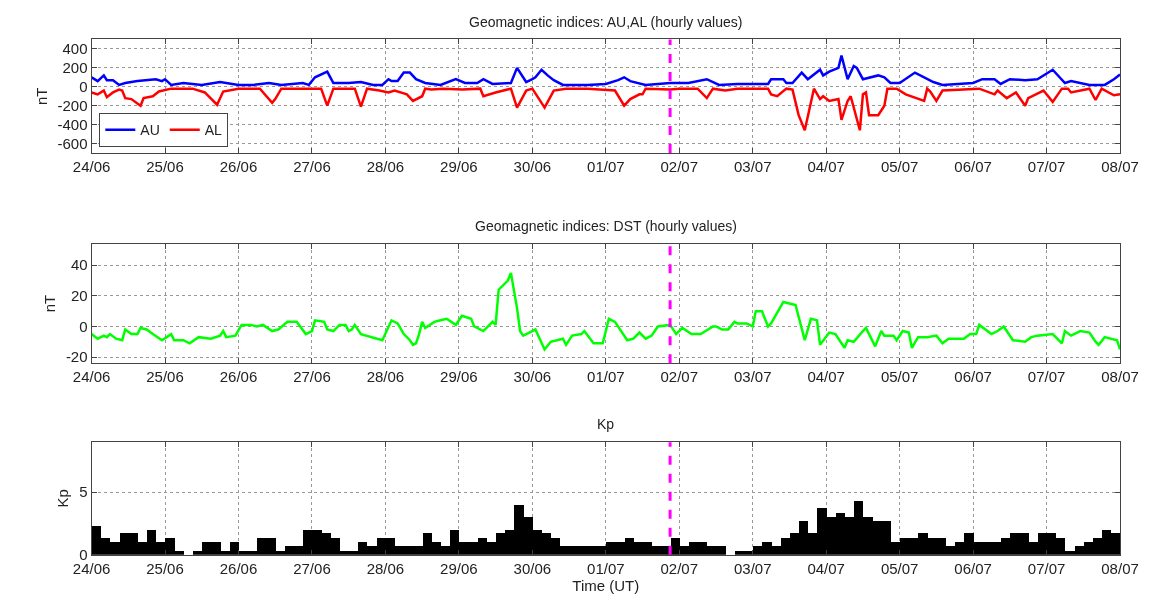  What do you see at coordinates (606, 424) in the screenshot?
I see `chart-title: Kp` at bounding box center [606, 424].